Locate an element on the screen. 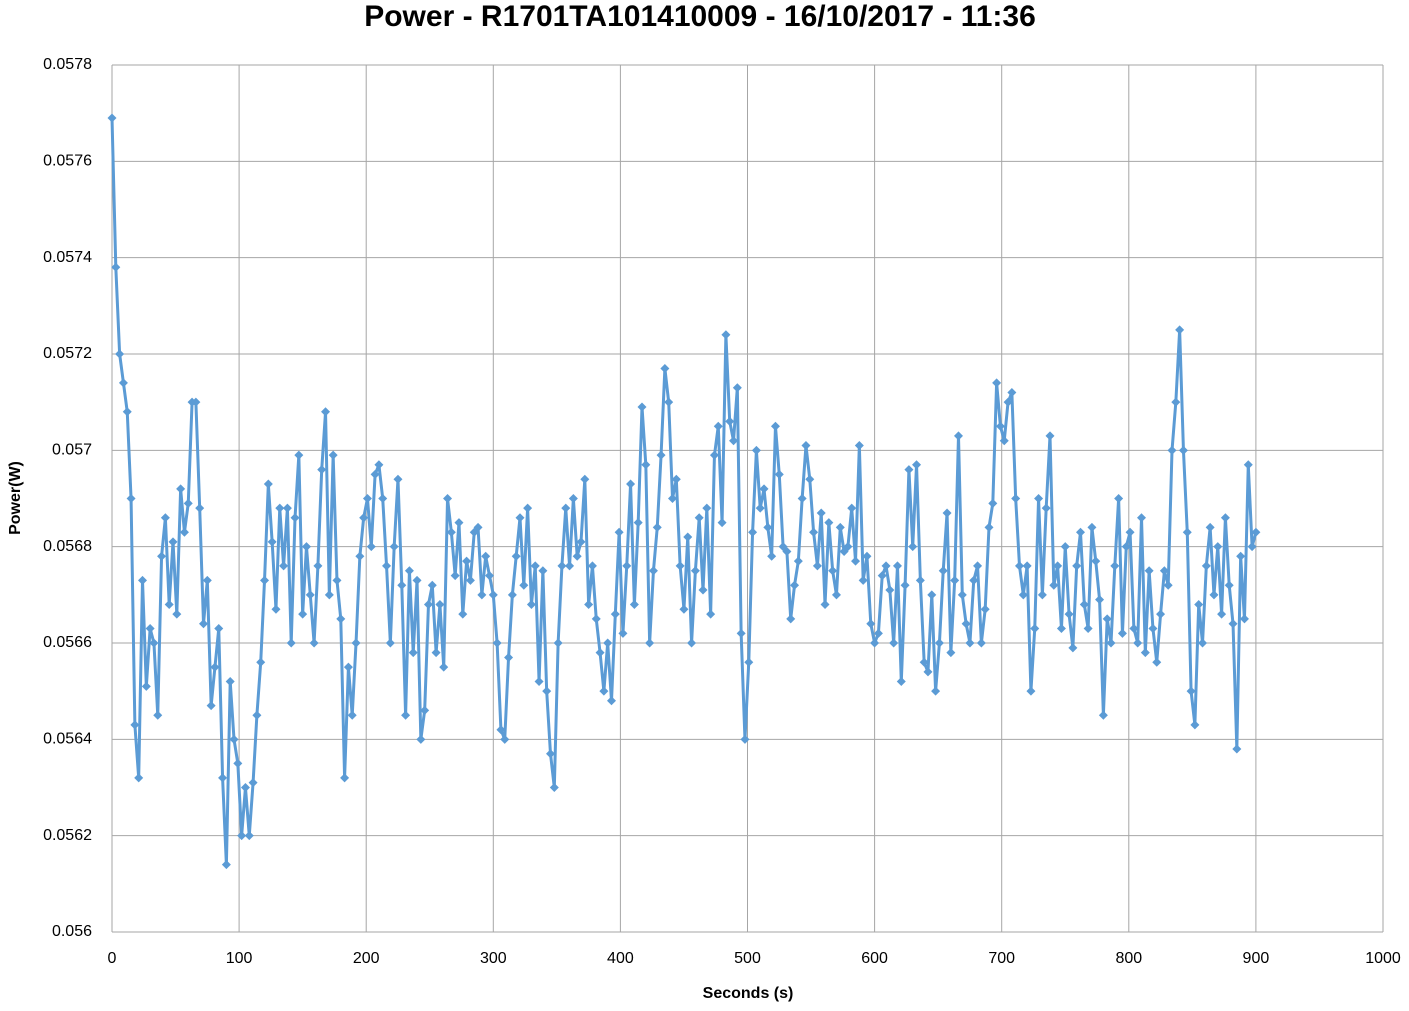 The height and width of the screenshot is (1011, 1409). x-tick-label: 400 is located at coordinates (620, 958).